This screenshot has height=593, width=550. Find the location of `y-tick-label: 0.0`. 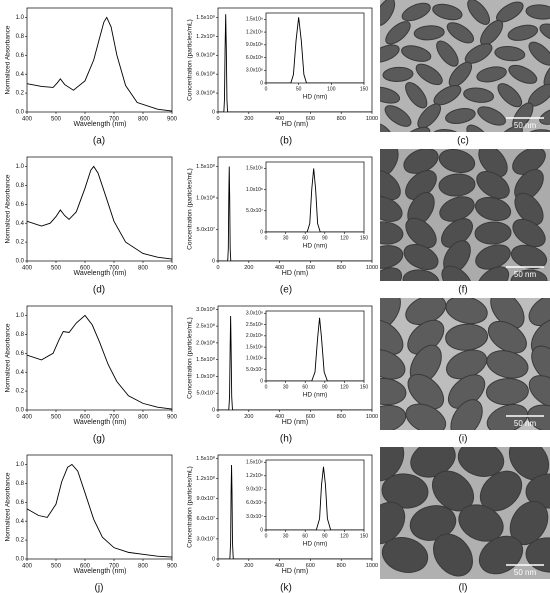

y-tick-label: 0.0 is located at coordinates (20, 262).